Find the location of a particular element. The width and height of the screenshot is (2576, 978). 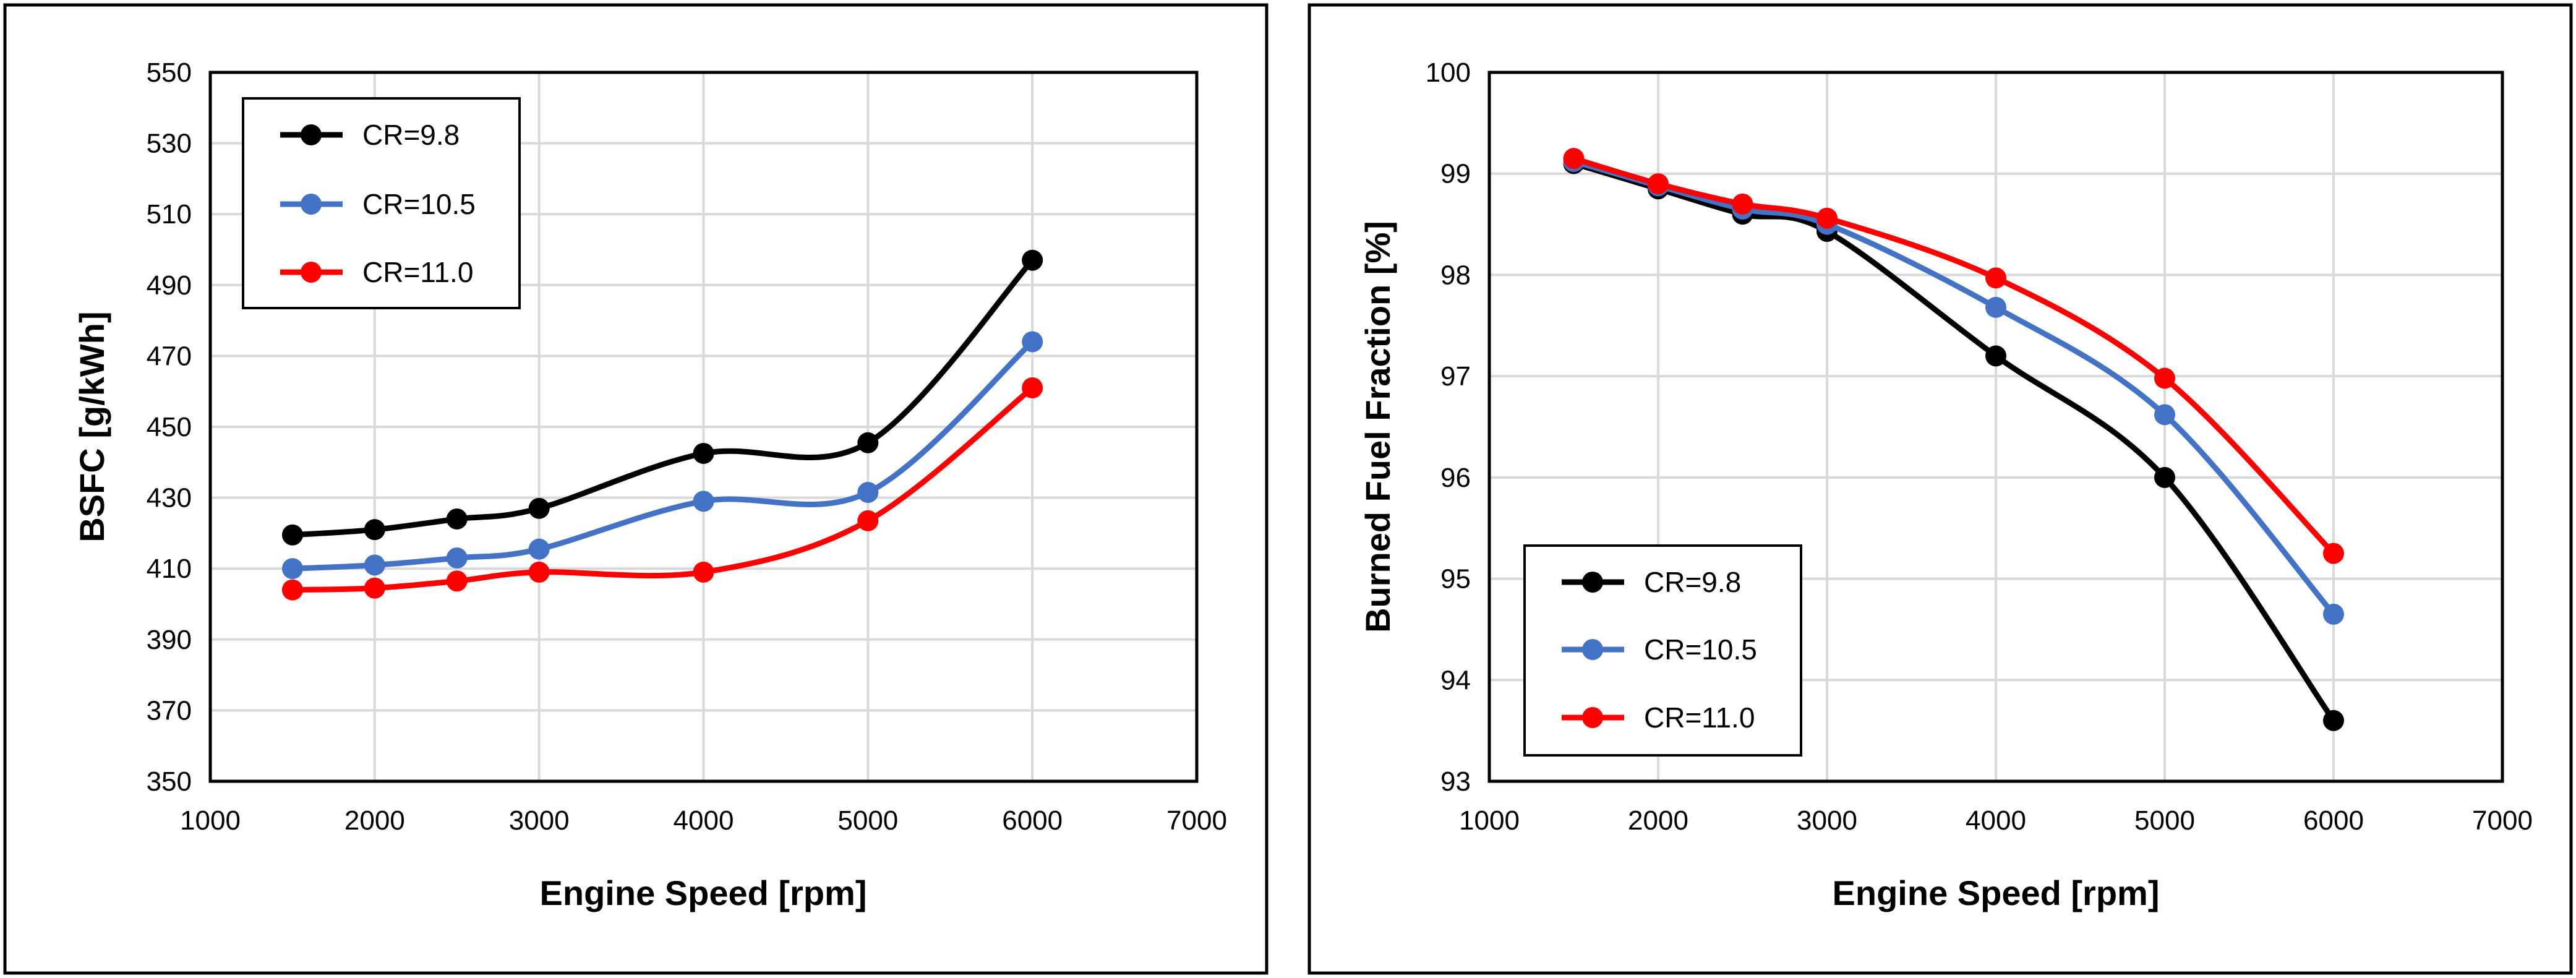

y-tick-label: 99 is located at coordinates (1455, 174).